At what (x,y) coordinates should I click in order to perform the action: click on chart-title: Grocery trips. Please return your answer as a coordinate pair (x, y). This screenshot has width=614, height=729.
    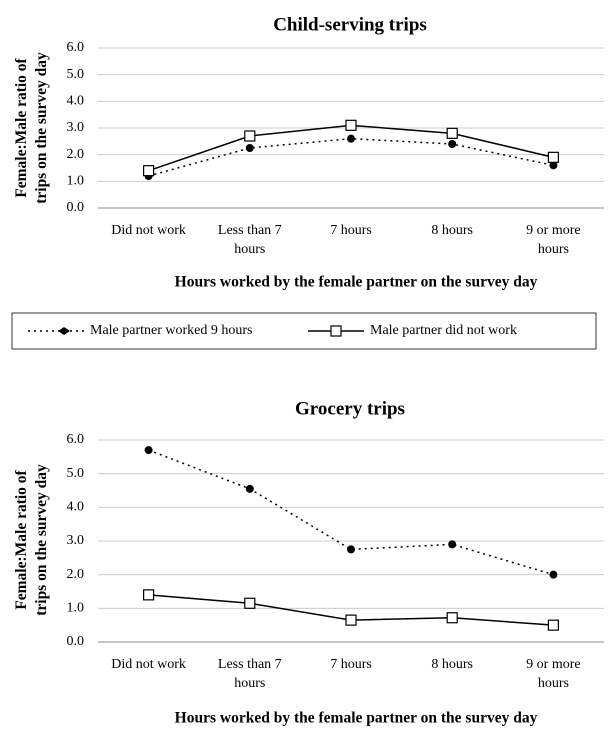
    Looking at the image, I should click on (350, 408).